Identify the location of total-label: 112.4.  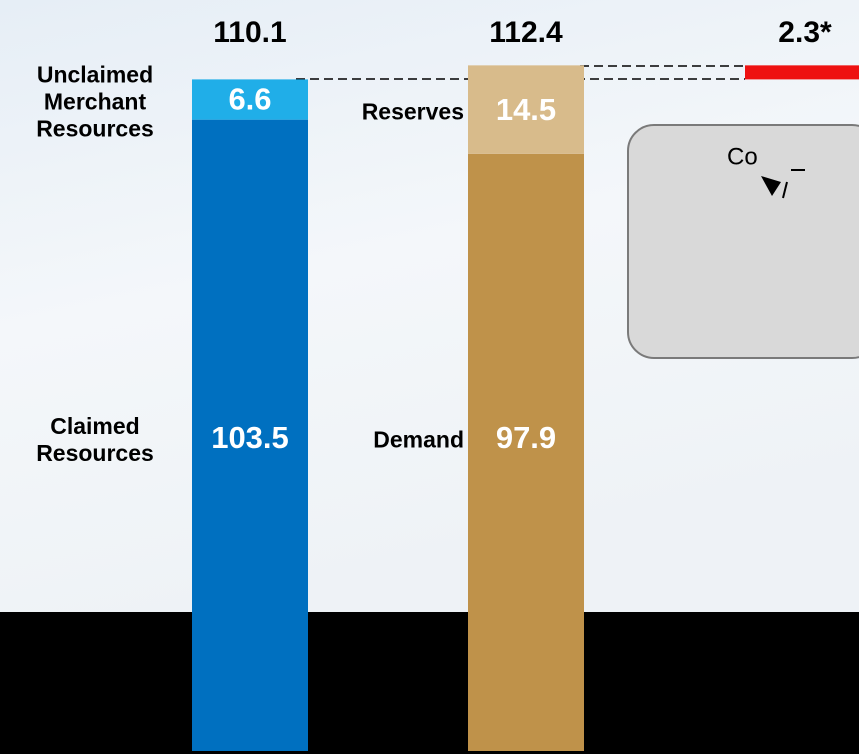
(526, 32).